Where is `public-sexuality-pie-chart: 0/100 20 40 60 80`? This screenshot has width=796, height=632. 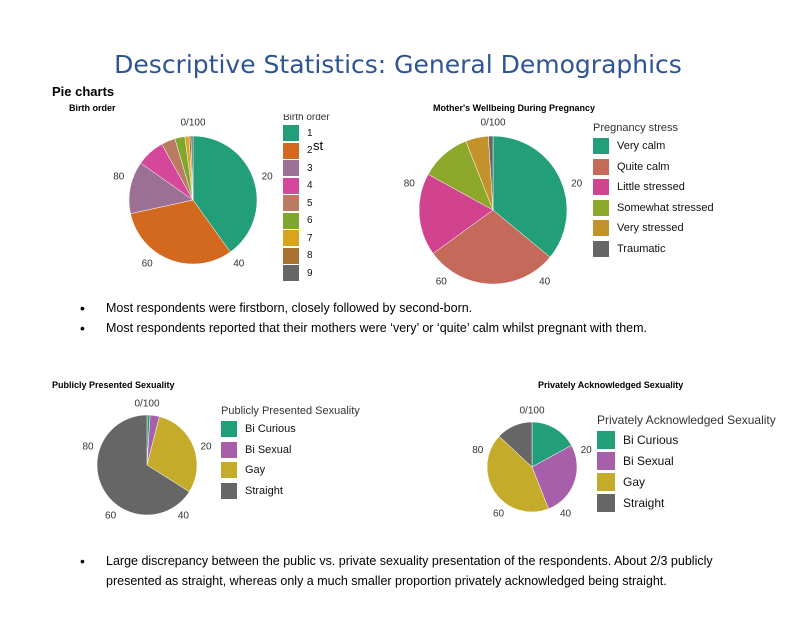
public-sexuality-pie-chart: 0/100 20 40 60 80 is located at coordinates (147, 460).